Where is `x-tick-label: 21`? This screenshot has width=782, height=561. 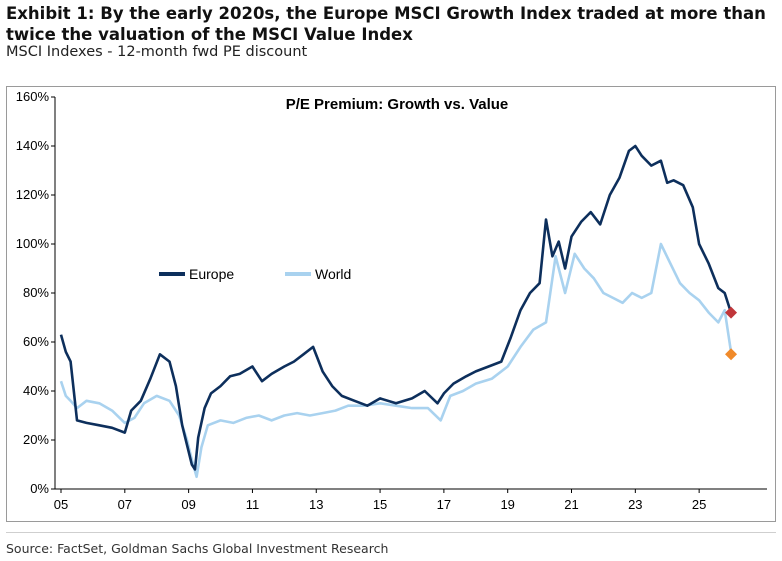 x-tick-label: 21 is located at coordinates (571, 504).